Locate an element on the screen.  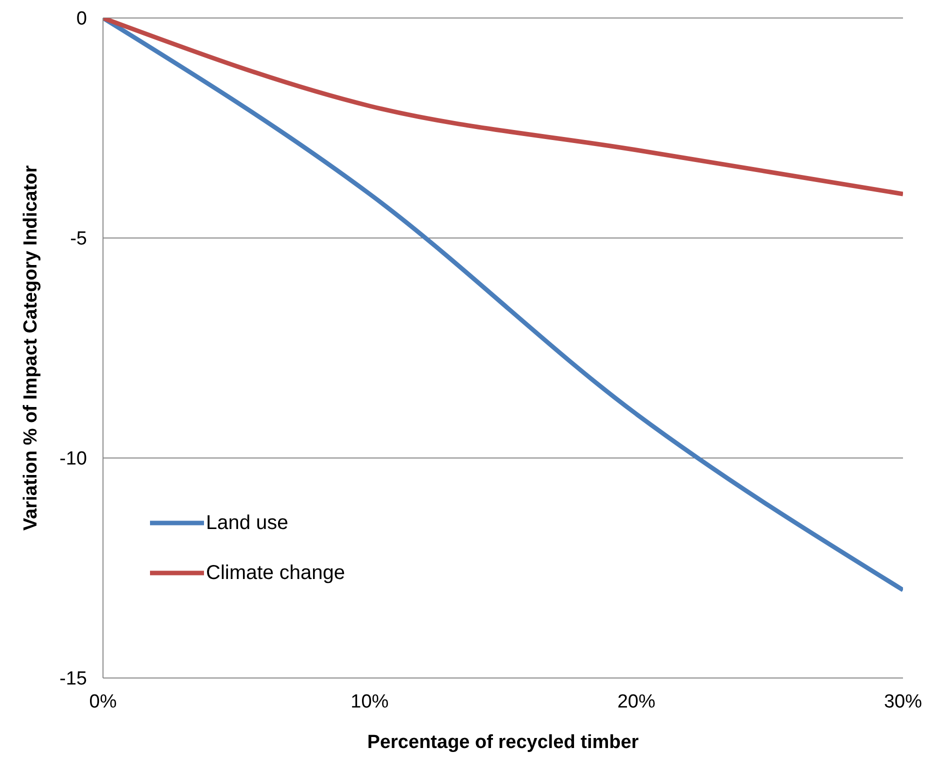
y-tick-label: -5 is located at coordinates (78, 239).